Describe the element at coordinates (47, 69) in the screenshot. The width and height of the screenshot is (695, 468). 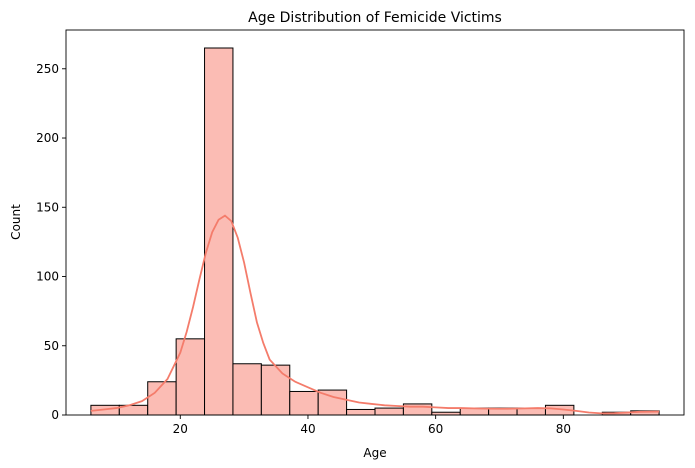
I see `y-tick-label: 250` at that location.